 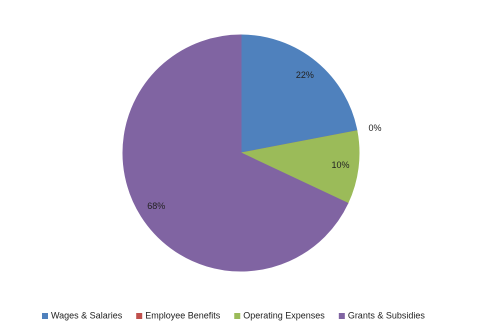 I want to click on legend-label: Operating Expenses, so click(x=284, y=315).